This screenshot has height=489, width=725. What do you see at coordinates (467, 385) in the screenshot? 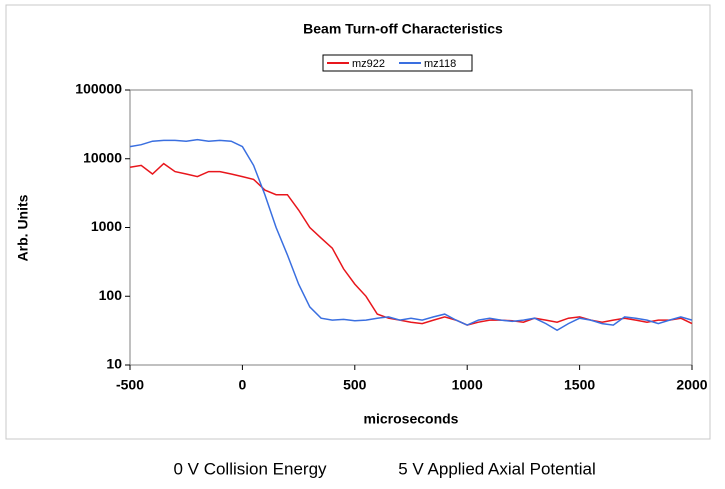
I see `x-tick-label: 1000` at bounding box center [467, 385].